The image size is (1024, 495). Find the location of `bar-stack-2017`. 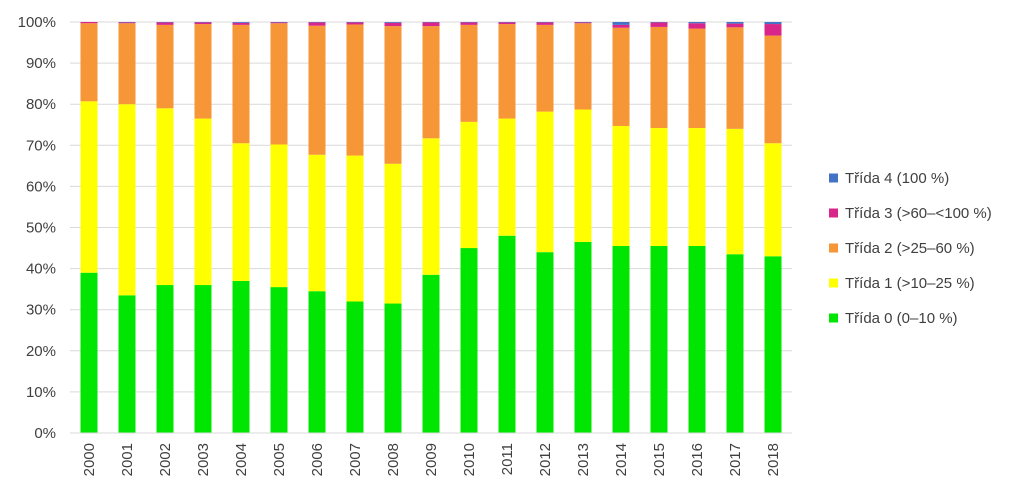

bar-stack-2017 is located at coordinates (735, 227).